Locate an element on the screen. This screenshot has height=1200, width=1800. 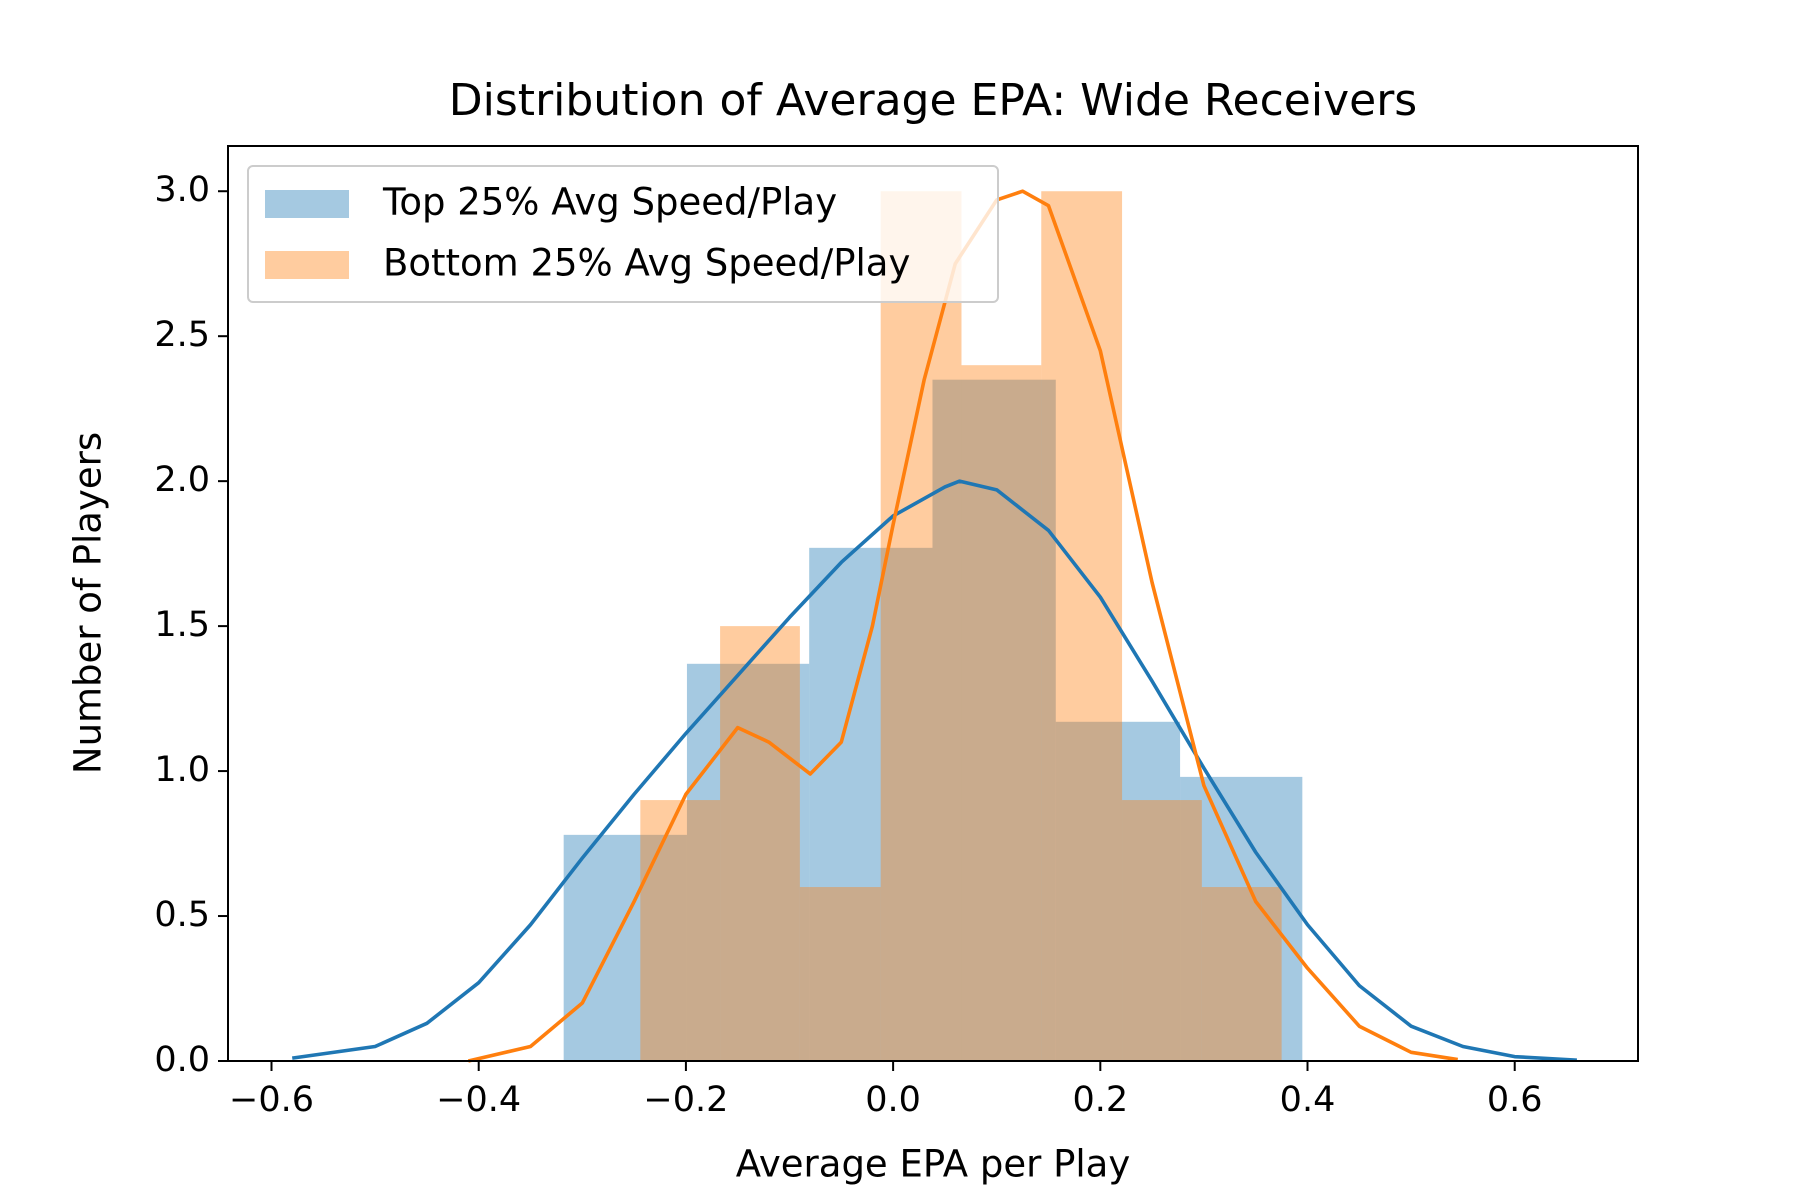
x-tick-label: 0.2 is located at coordinates (1100, 1100).